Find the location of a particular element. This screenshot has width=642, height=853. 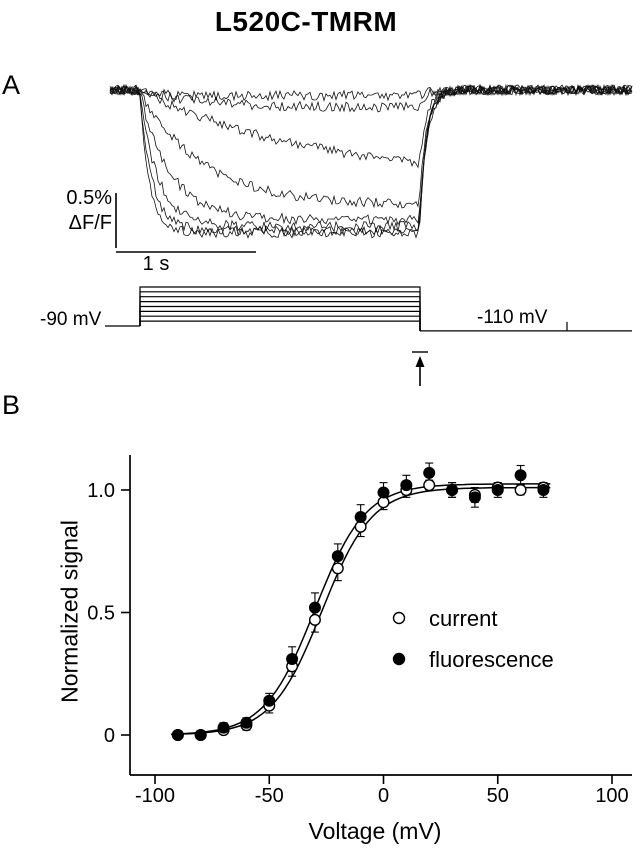

x-axis-title: Voltage (mV) is located at coordinates (375, 831).